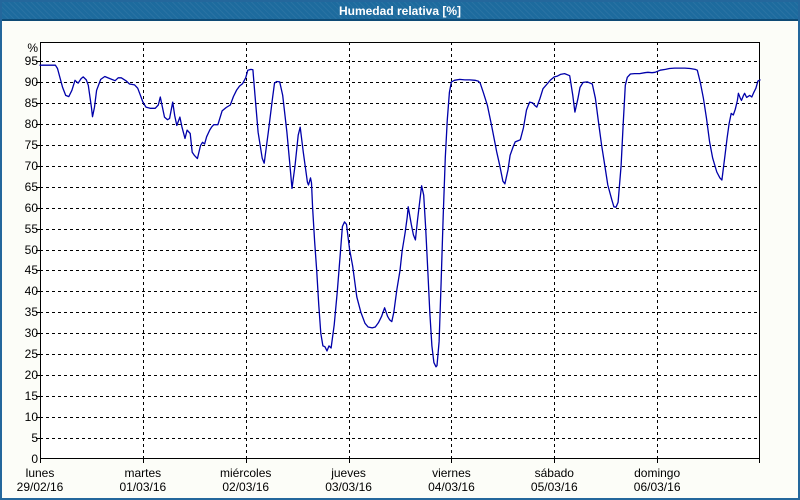 This screenshot has height=500, width=800. Describe the element at coordinates (31, 333) in the screenshot. I see `y-tick-label: 30` at that location.